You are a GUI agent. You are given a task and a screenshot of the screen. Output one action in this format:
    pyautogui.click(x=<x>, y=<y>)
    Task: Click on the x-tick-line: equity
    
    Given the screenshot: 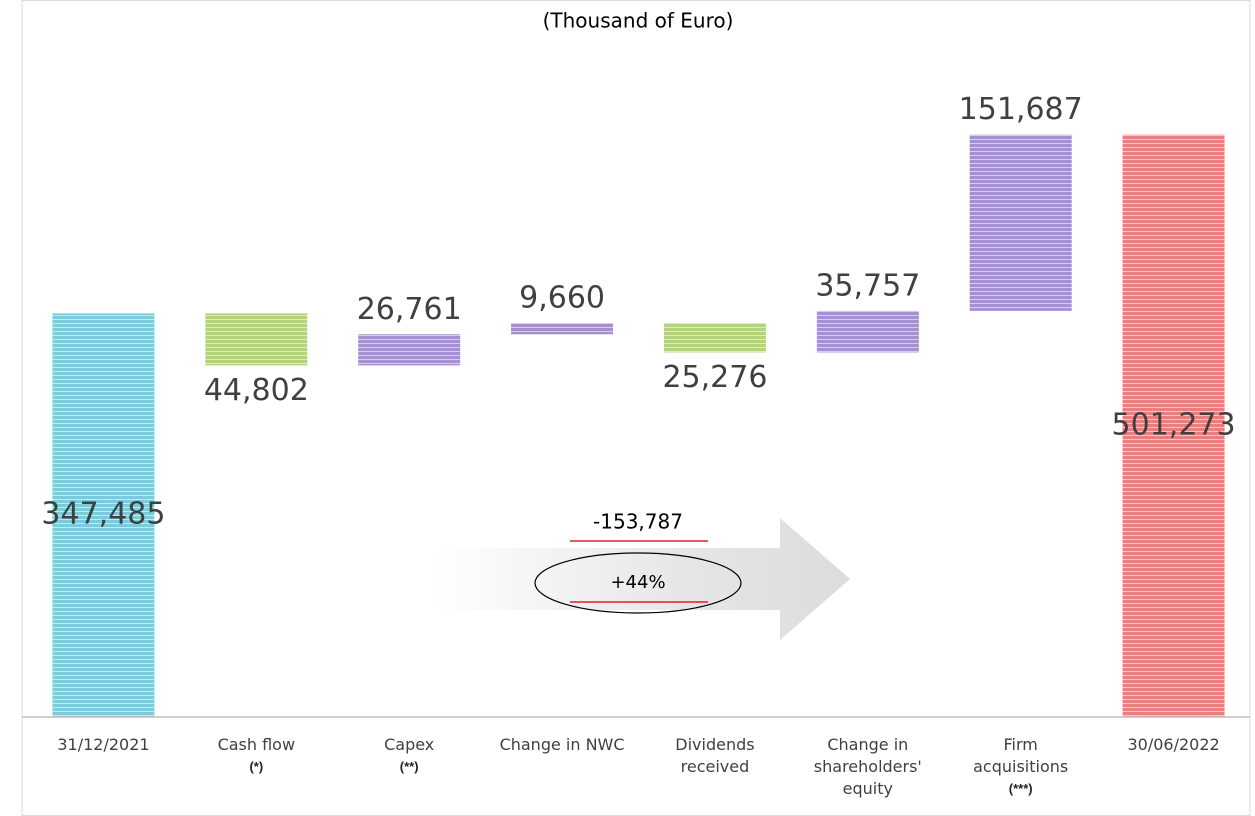 What is the action you would take?
    pyautogui.click(x=867, y=788)
    